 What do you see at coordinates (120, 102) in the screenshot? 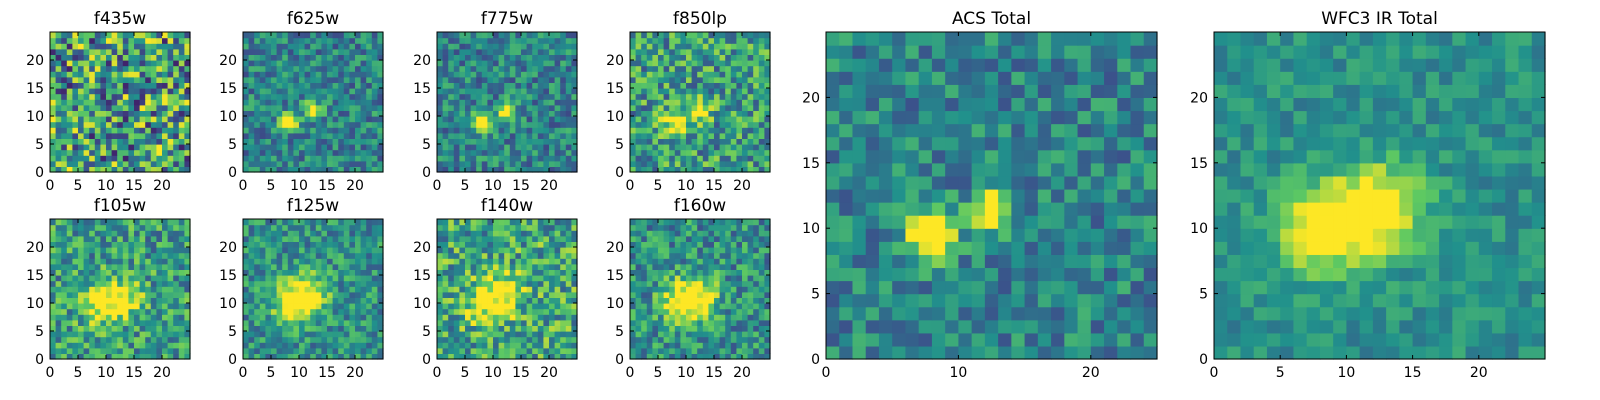
I see `axes-frame` at bounding box center [120, 102].